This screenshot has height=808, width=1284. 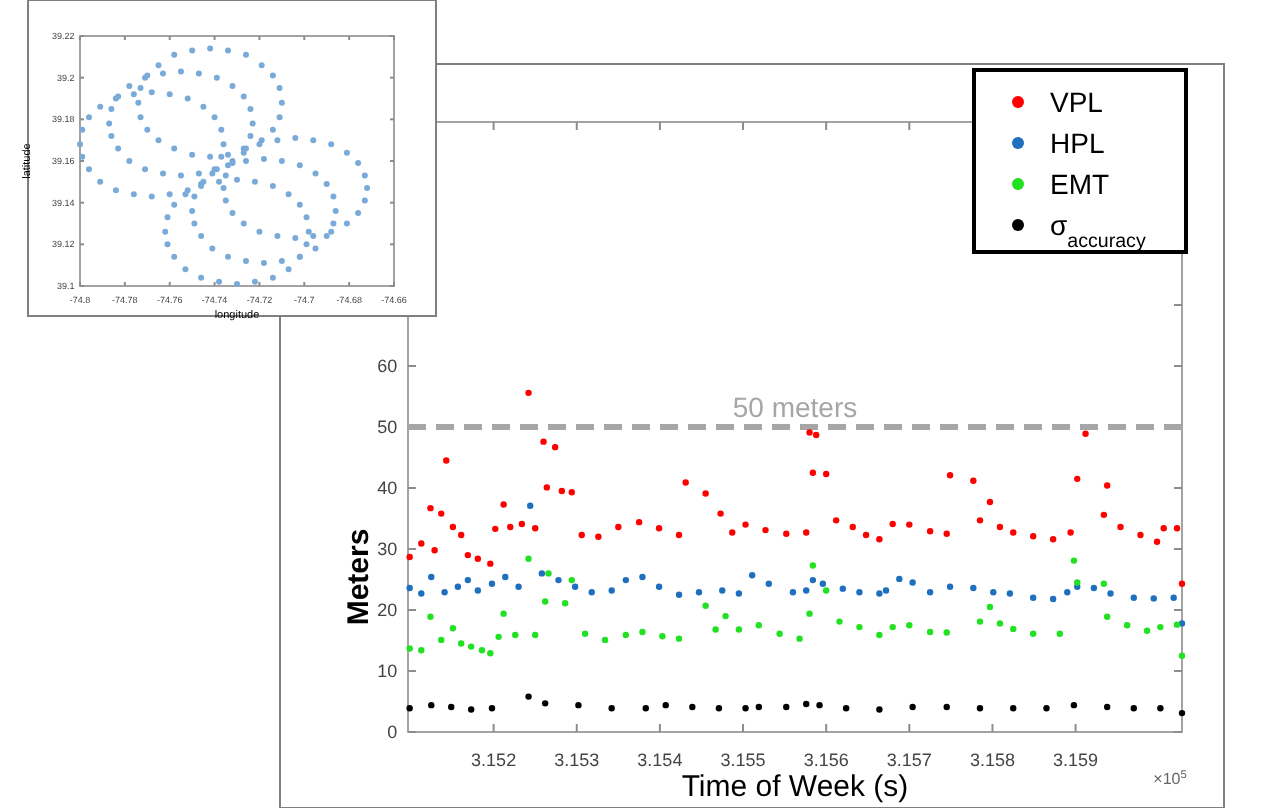 What do you see at coordinates (1077, 101) in the screenshot?
I see `legend-label: VPL` at bounding box center [1077, 101].